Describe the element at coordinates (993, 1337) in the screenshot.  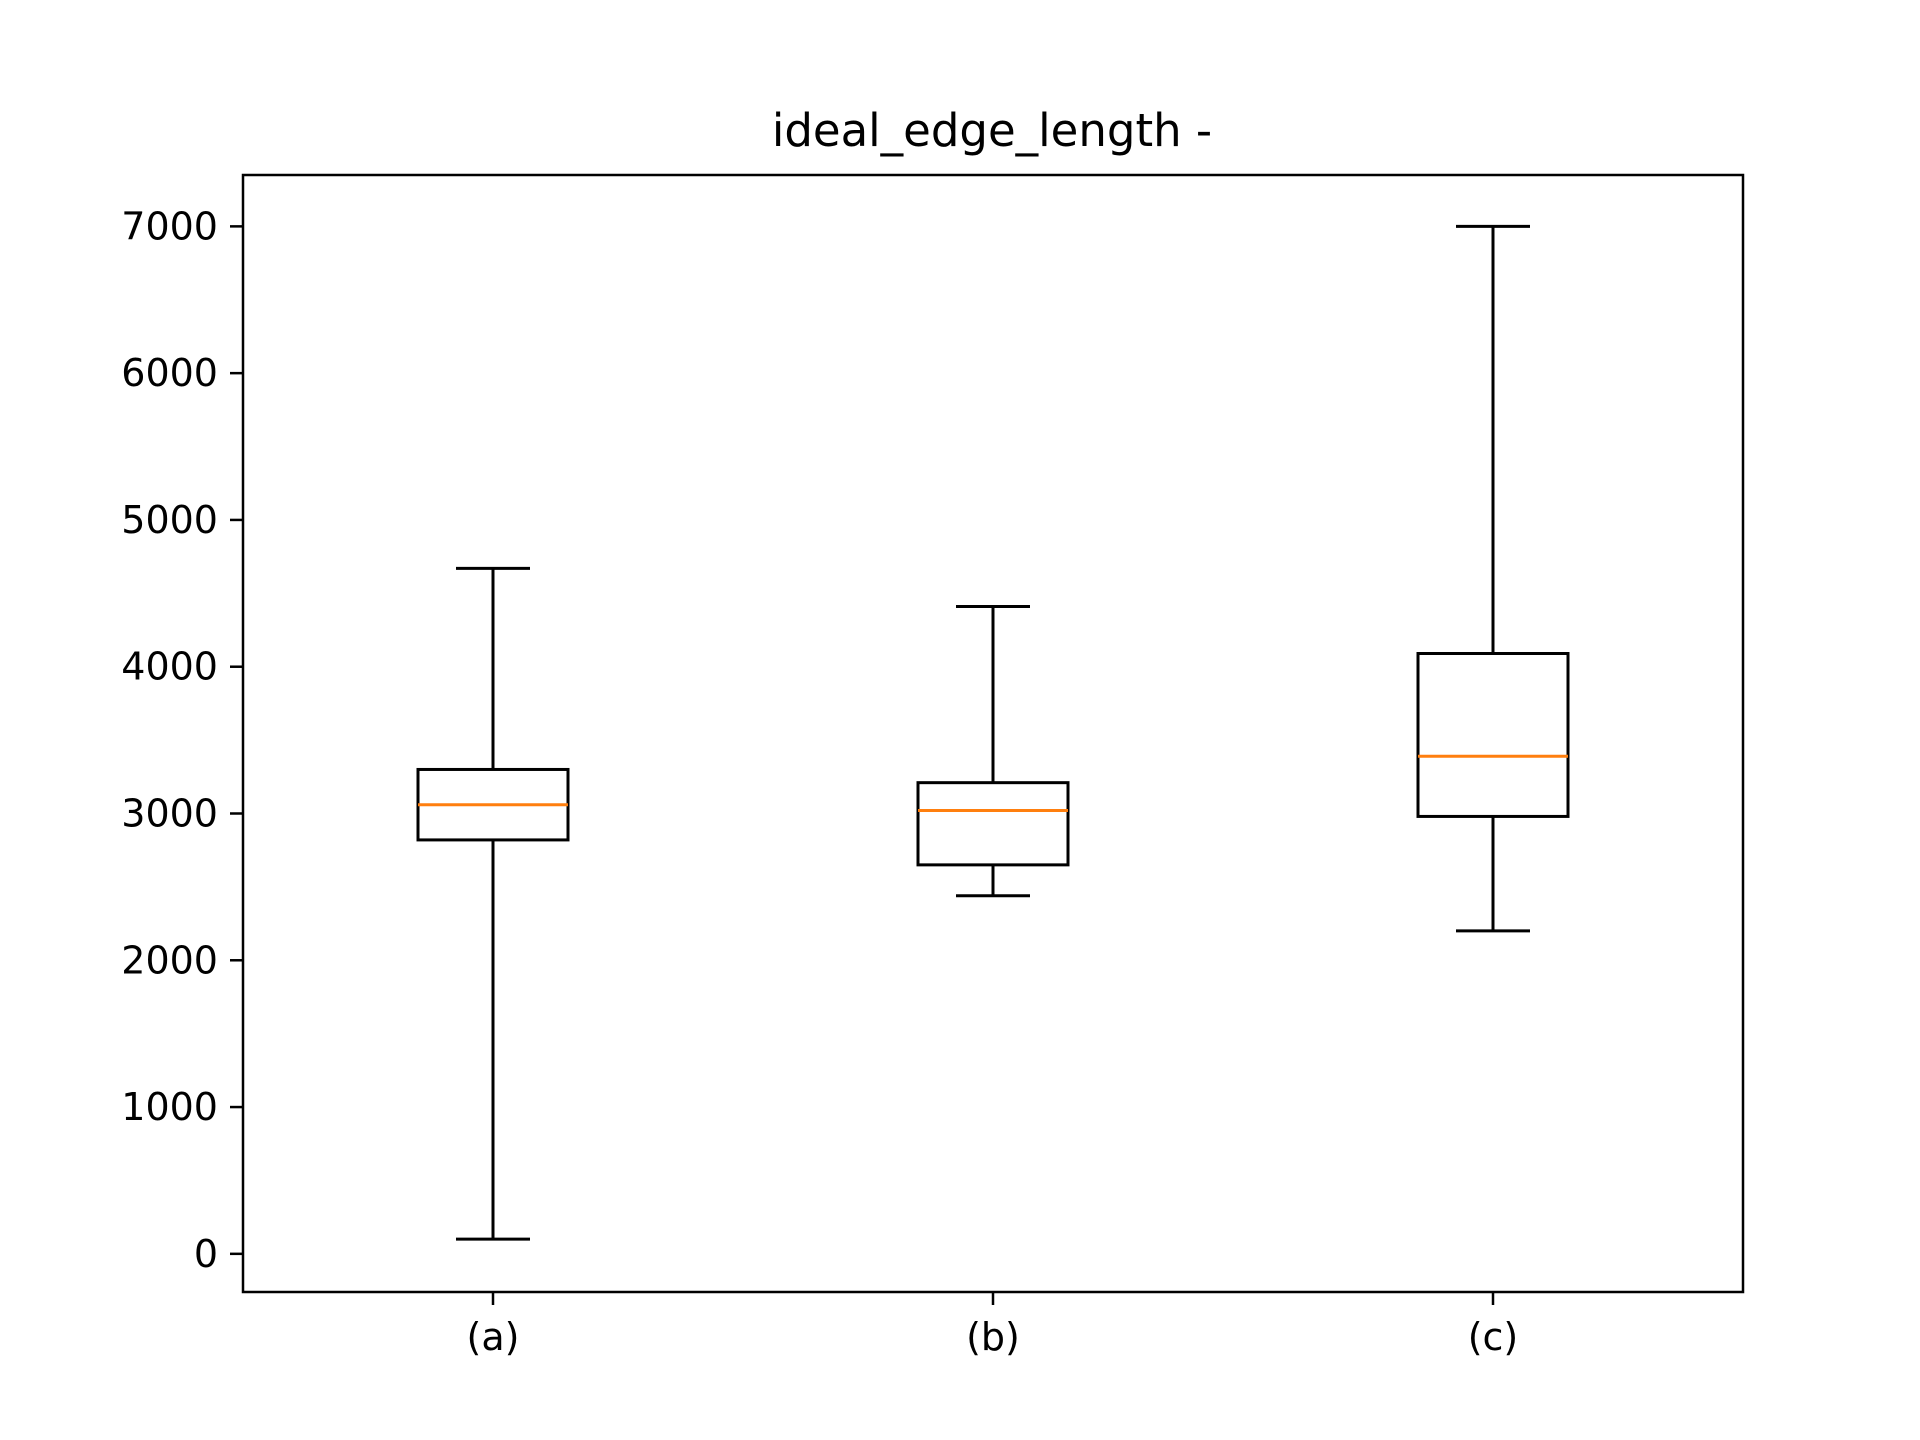
I see `x-tick-label: (b)` at that location.